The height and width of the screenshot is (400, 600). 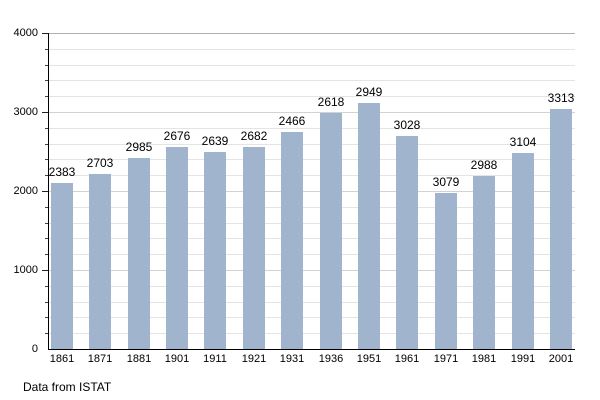 I want to click on bar-1901, so click(x=177, y=248).